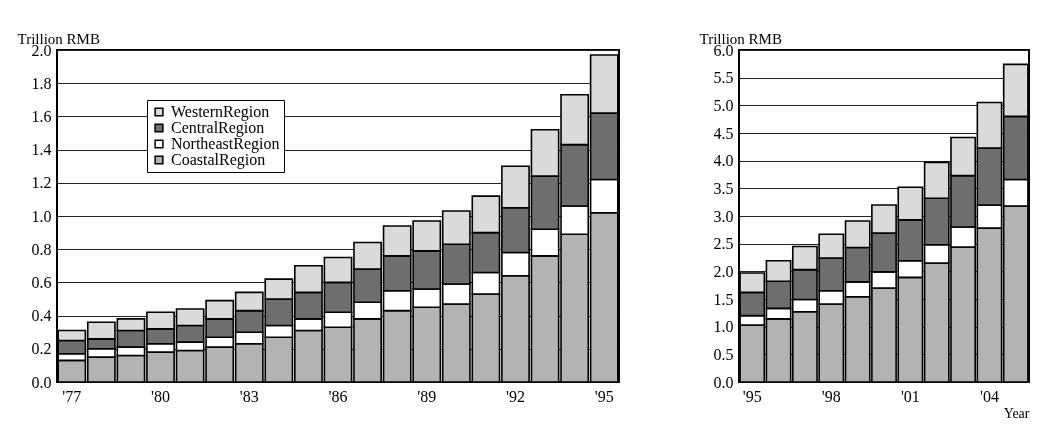 The height and width of the screenshot is (435, 1058). What do you see at coordinates (515, 396) in the screenshot?
I see `x-tick-label: '92` at bounding box center [515, 396].